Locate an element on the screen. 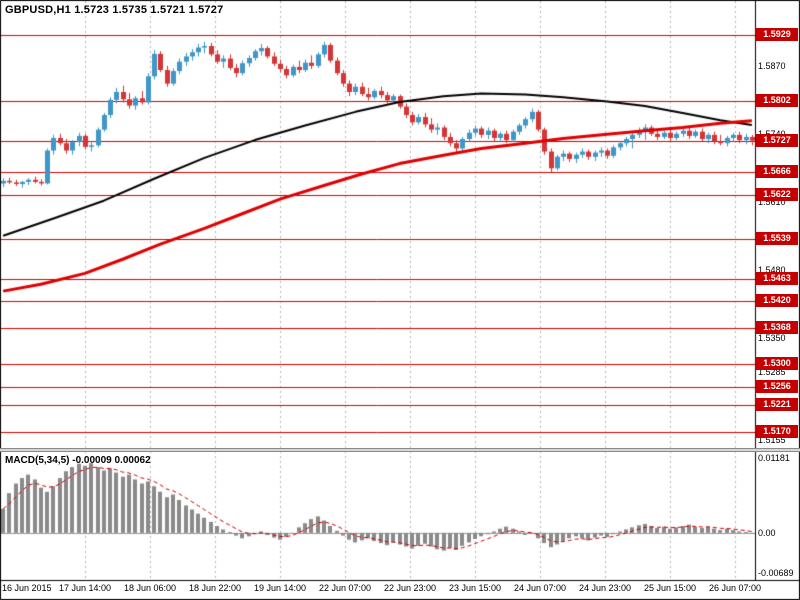 Image resolution: width=800 pixels, height=600 pixels. price-level-badge: 1.5539 is located at coordinates (777, 238).